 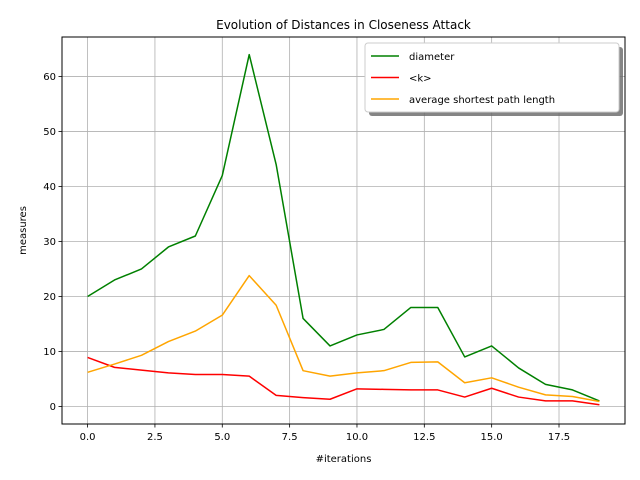 What do you see at coordinates (155, 437) in the screenshot?
I see `x-tick-label: 2.5` at bounding box center [155, 437].